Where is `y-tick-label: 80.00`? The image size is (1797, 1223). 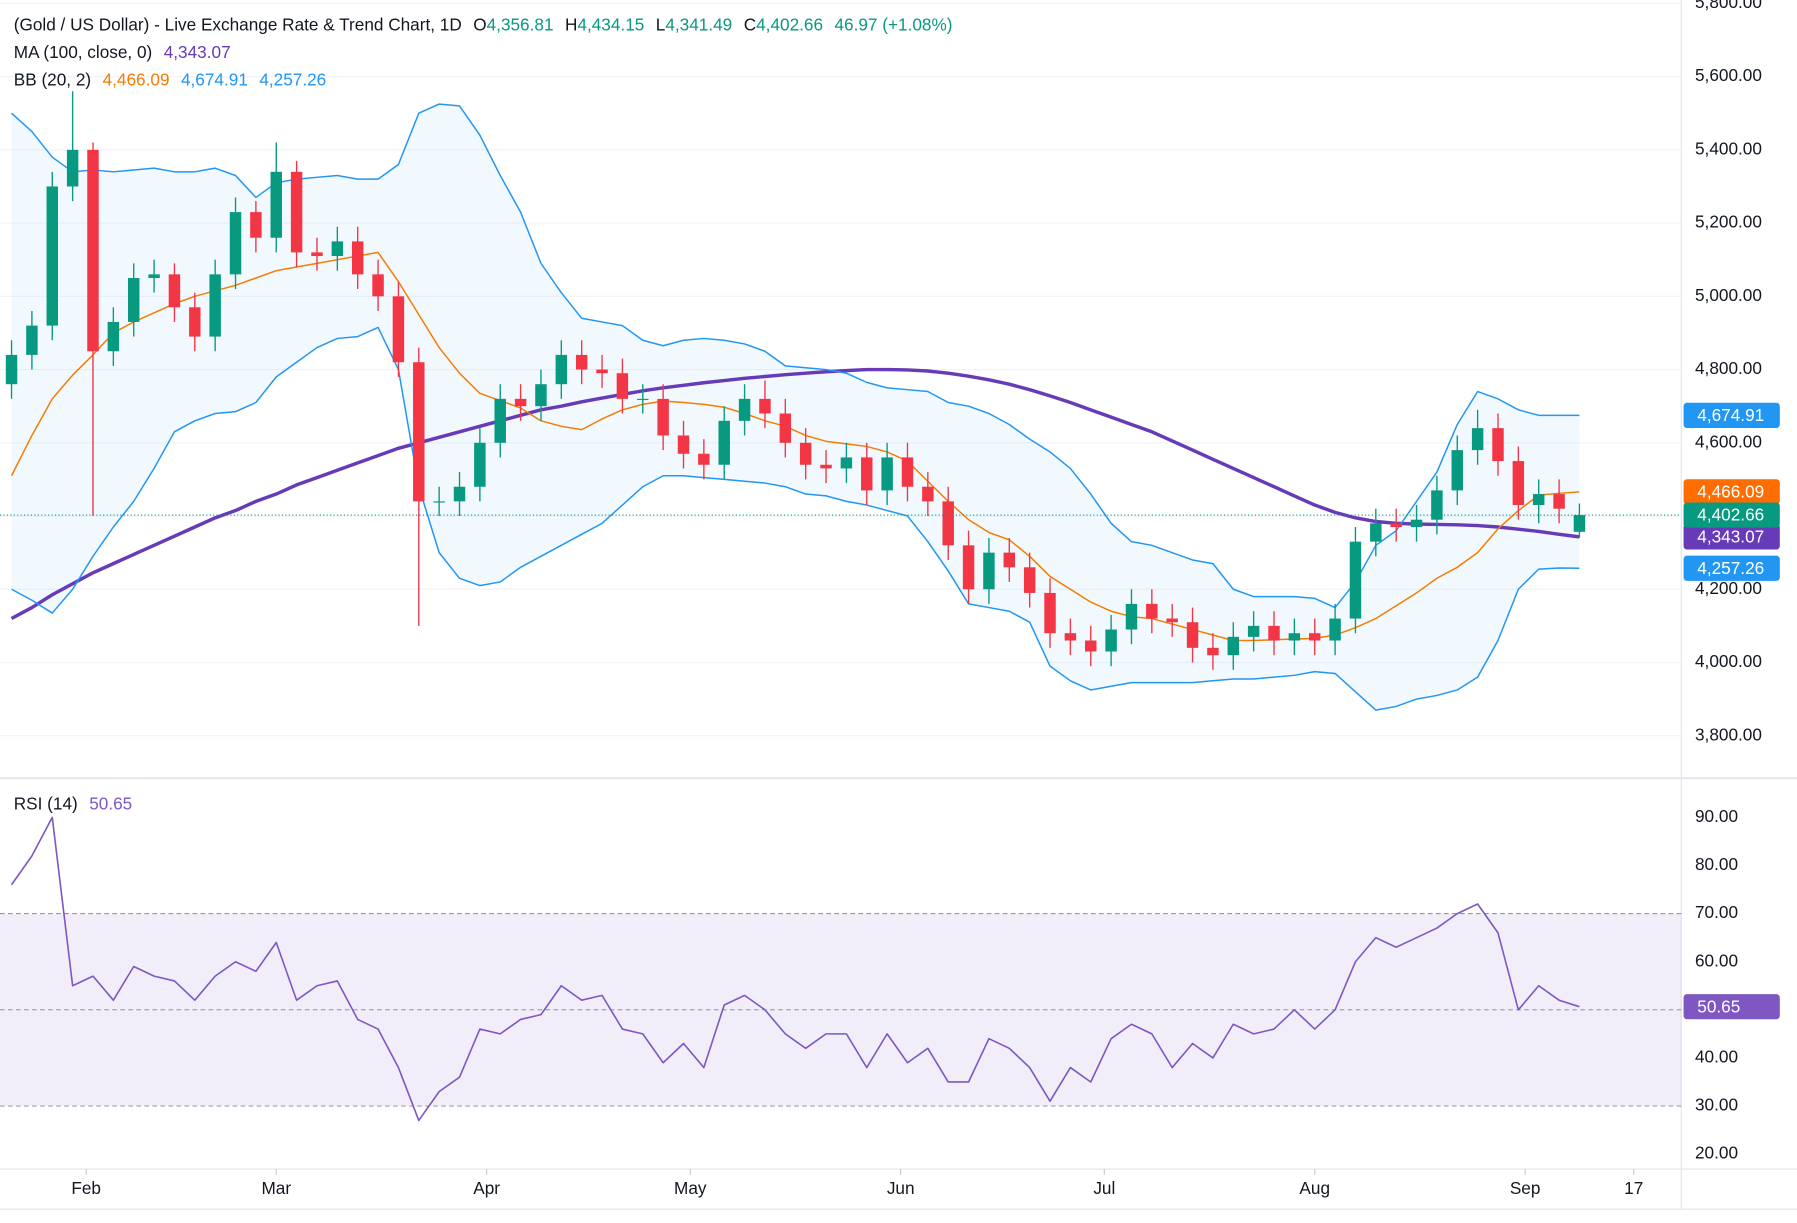
y-tick-label: 80.00 is located at coordinates (1716, 864).